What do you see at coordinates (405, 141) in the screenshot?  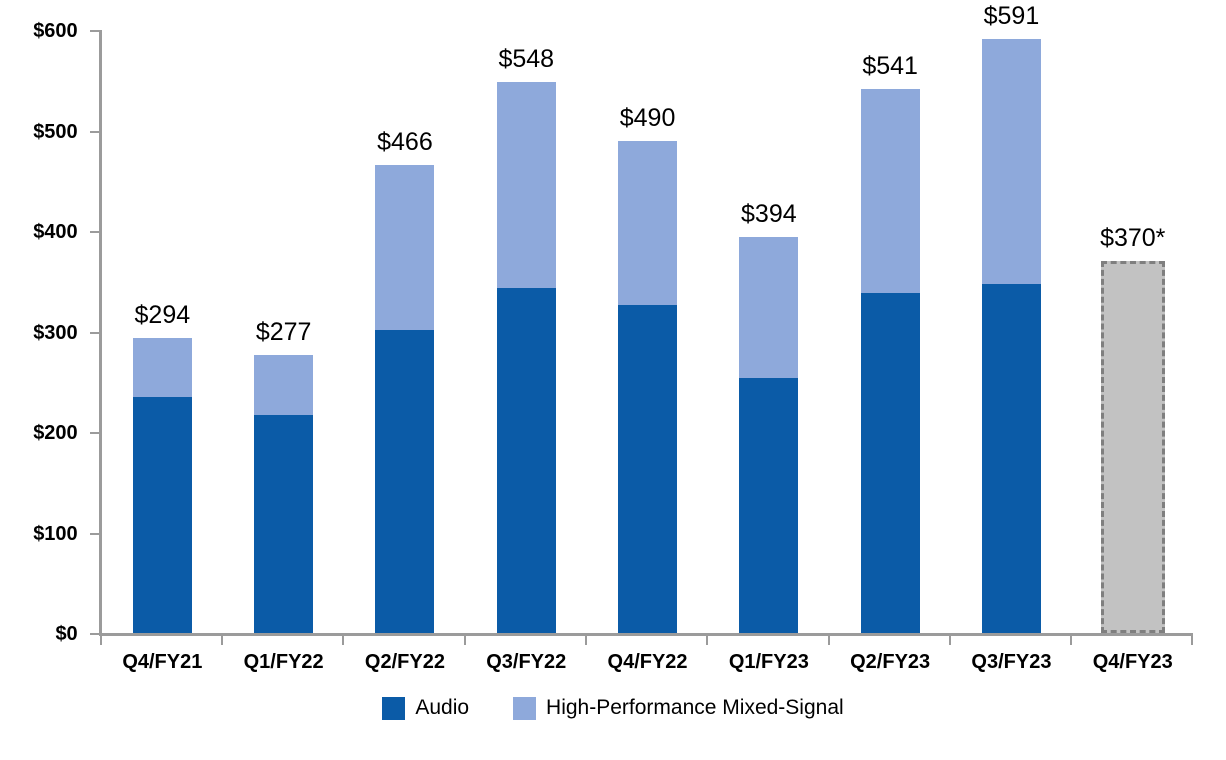 I see `bar-total-label: $466` at bounding box center [405, 141].